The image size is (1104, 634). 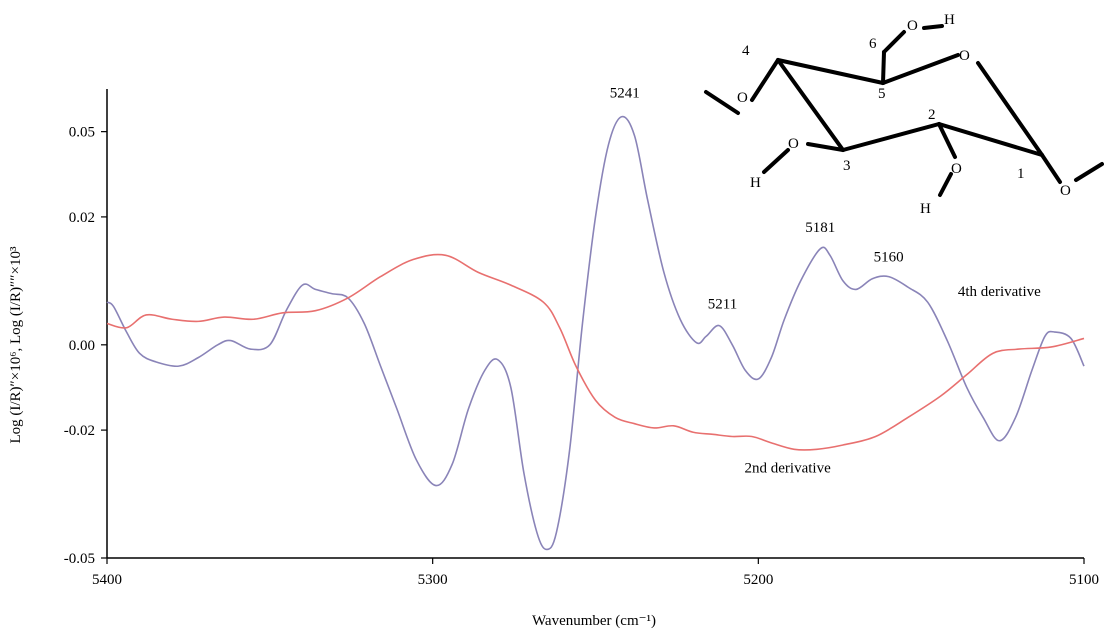 What do you see at coordinates (82, 133) in the screenshot?
I see `y-tick-label: 0.05` at bounding box center [82, 133].